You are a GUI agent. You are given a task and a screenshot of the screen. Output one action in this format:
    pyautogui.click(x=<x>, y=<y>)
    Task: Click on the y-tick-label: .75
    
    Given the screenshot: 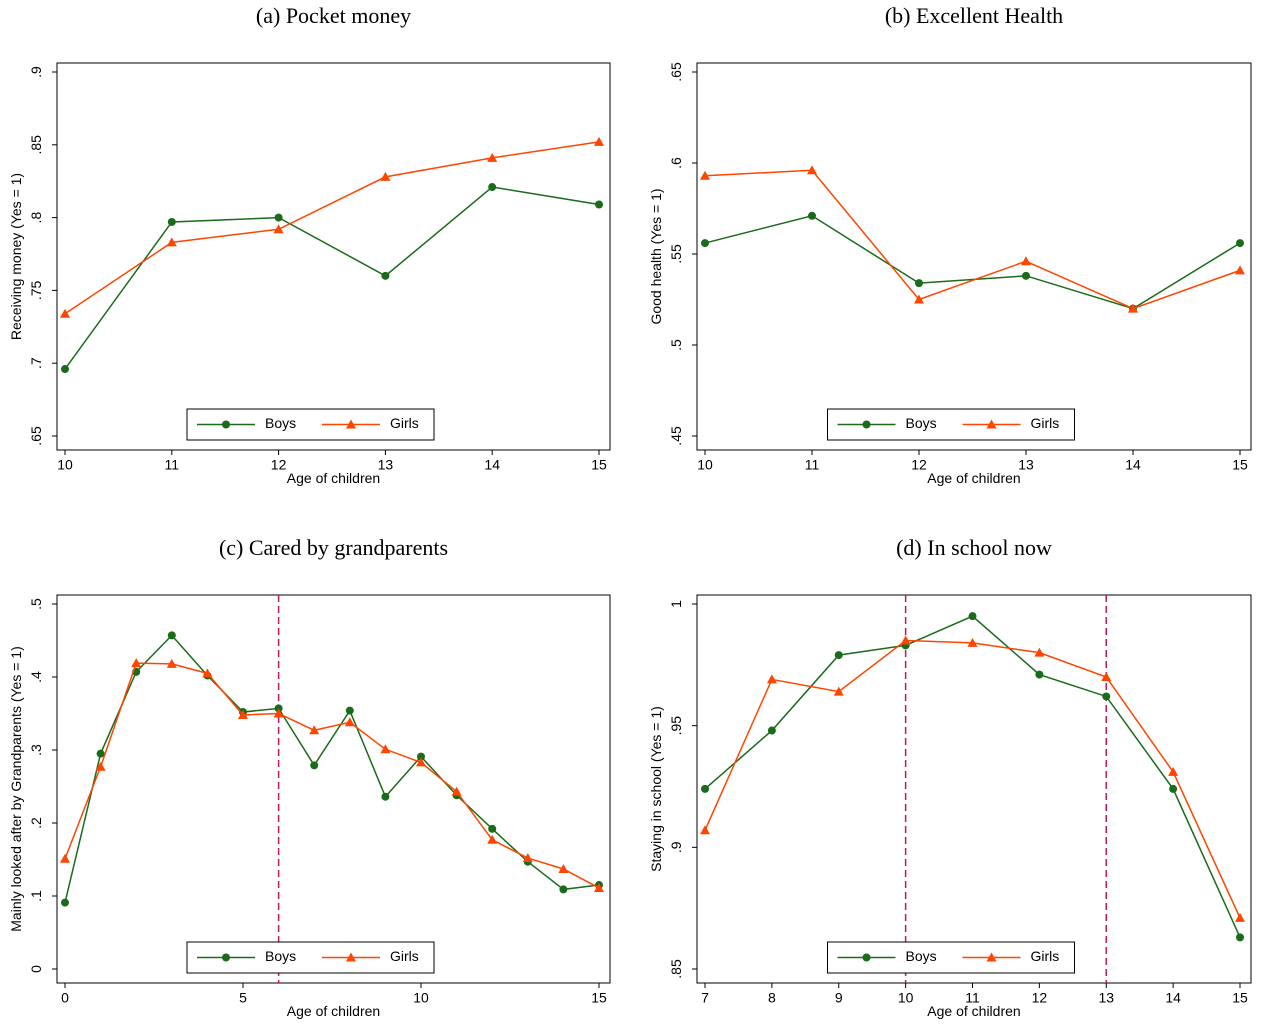 What is the action you would take?
    pyautogui.click(x=36, y=290)
    